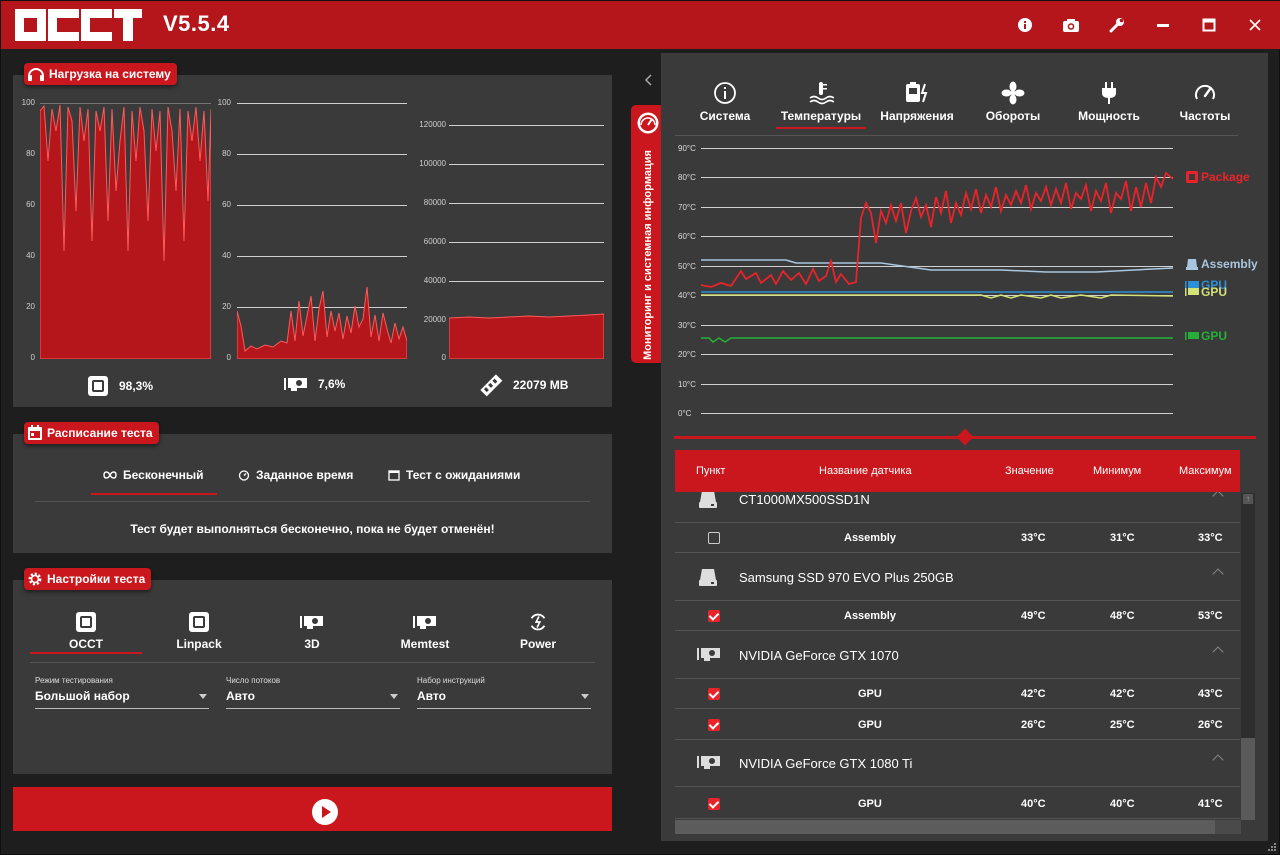 This screenshot has width=1280, height=855. I want to click on legend-item: GPU, so click(1206, 336).